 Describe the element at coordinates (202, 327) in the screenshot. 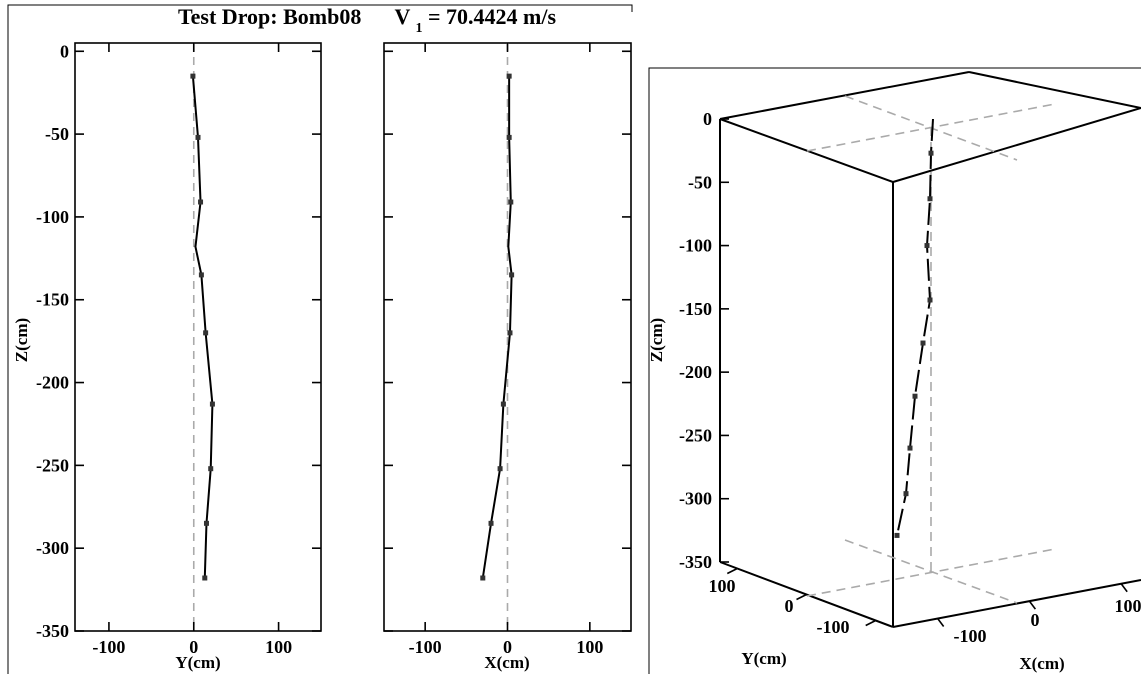

I see `side-view-y-trajectory-line` at that location.